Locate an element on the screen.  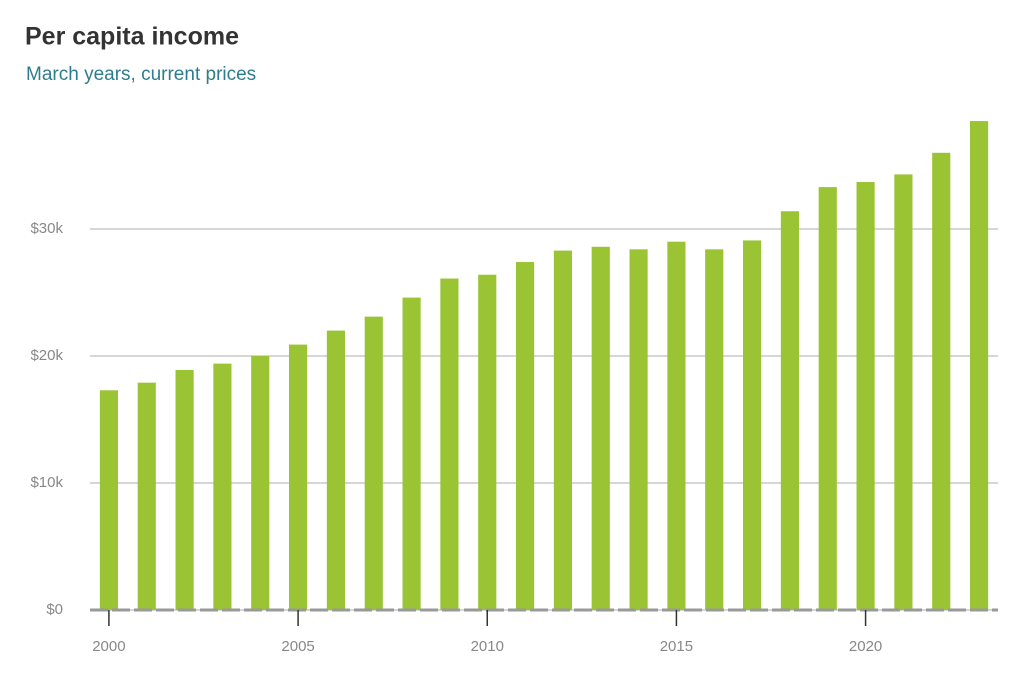
x-tick-label: 2015 is located at coordinates (676, 646).